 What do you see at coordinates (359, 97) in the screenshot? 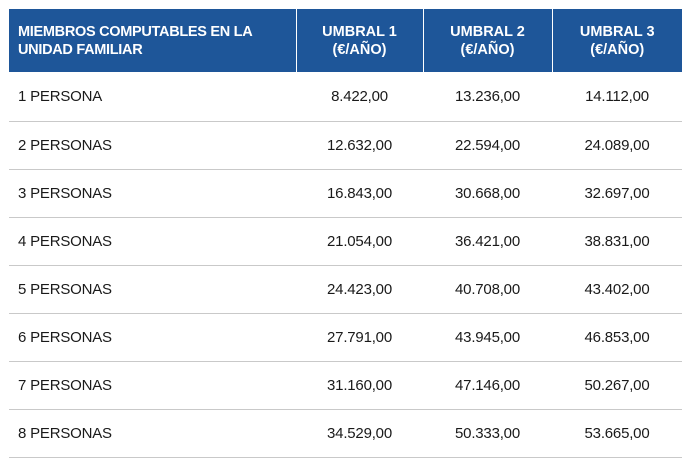
I see `cell-umbral-1: 8.422,00` at bounding box center [359, 97].